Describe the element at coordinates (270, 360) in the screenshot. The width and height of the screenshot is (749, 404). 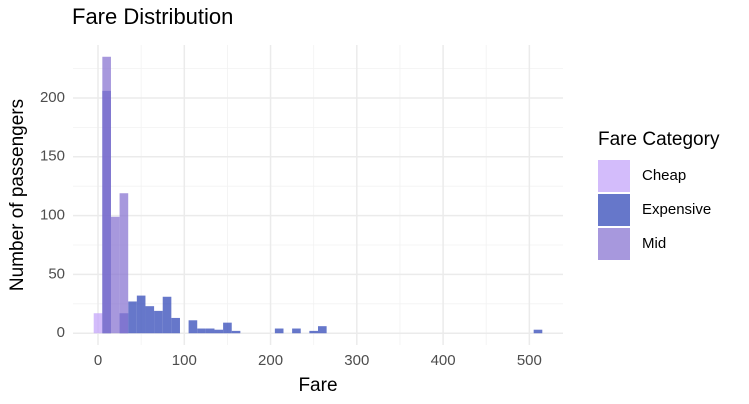
I see `x-tick-label: 200` at that location.